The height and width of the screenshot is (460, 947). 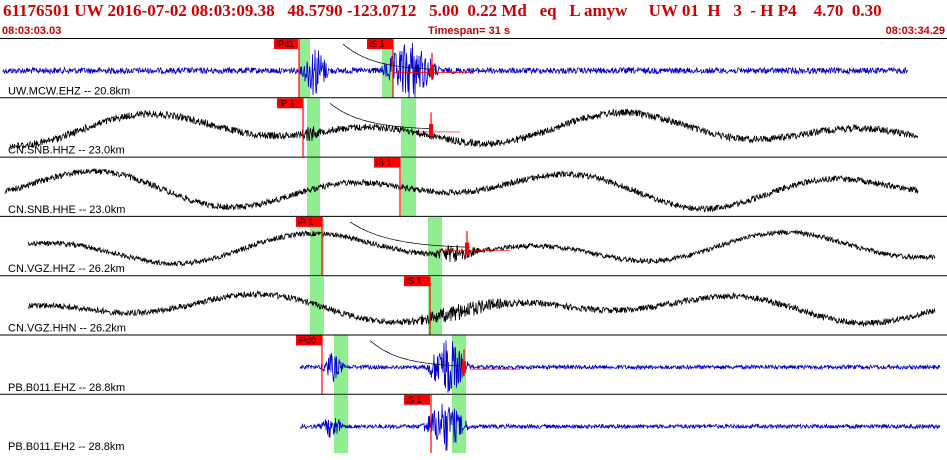 I want to click on start-time-label: 08:03:03.03, so click(x=32, y=31).